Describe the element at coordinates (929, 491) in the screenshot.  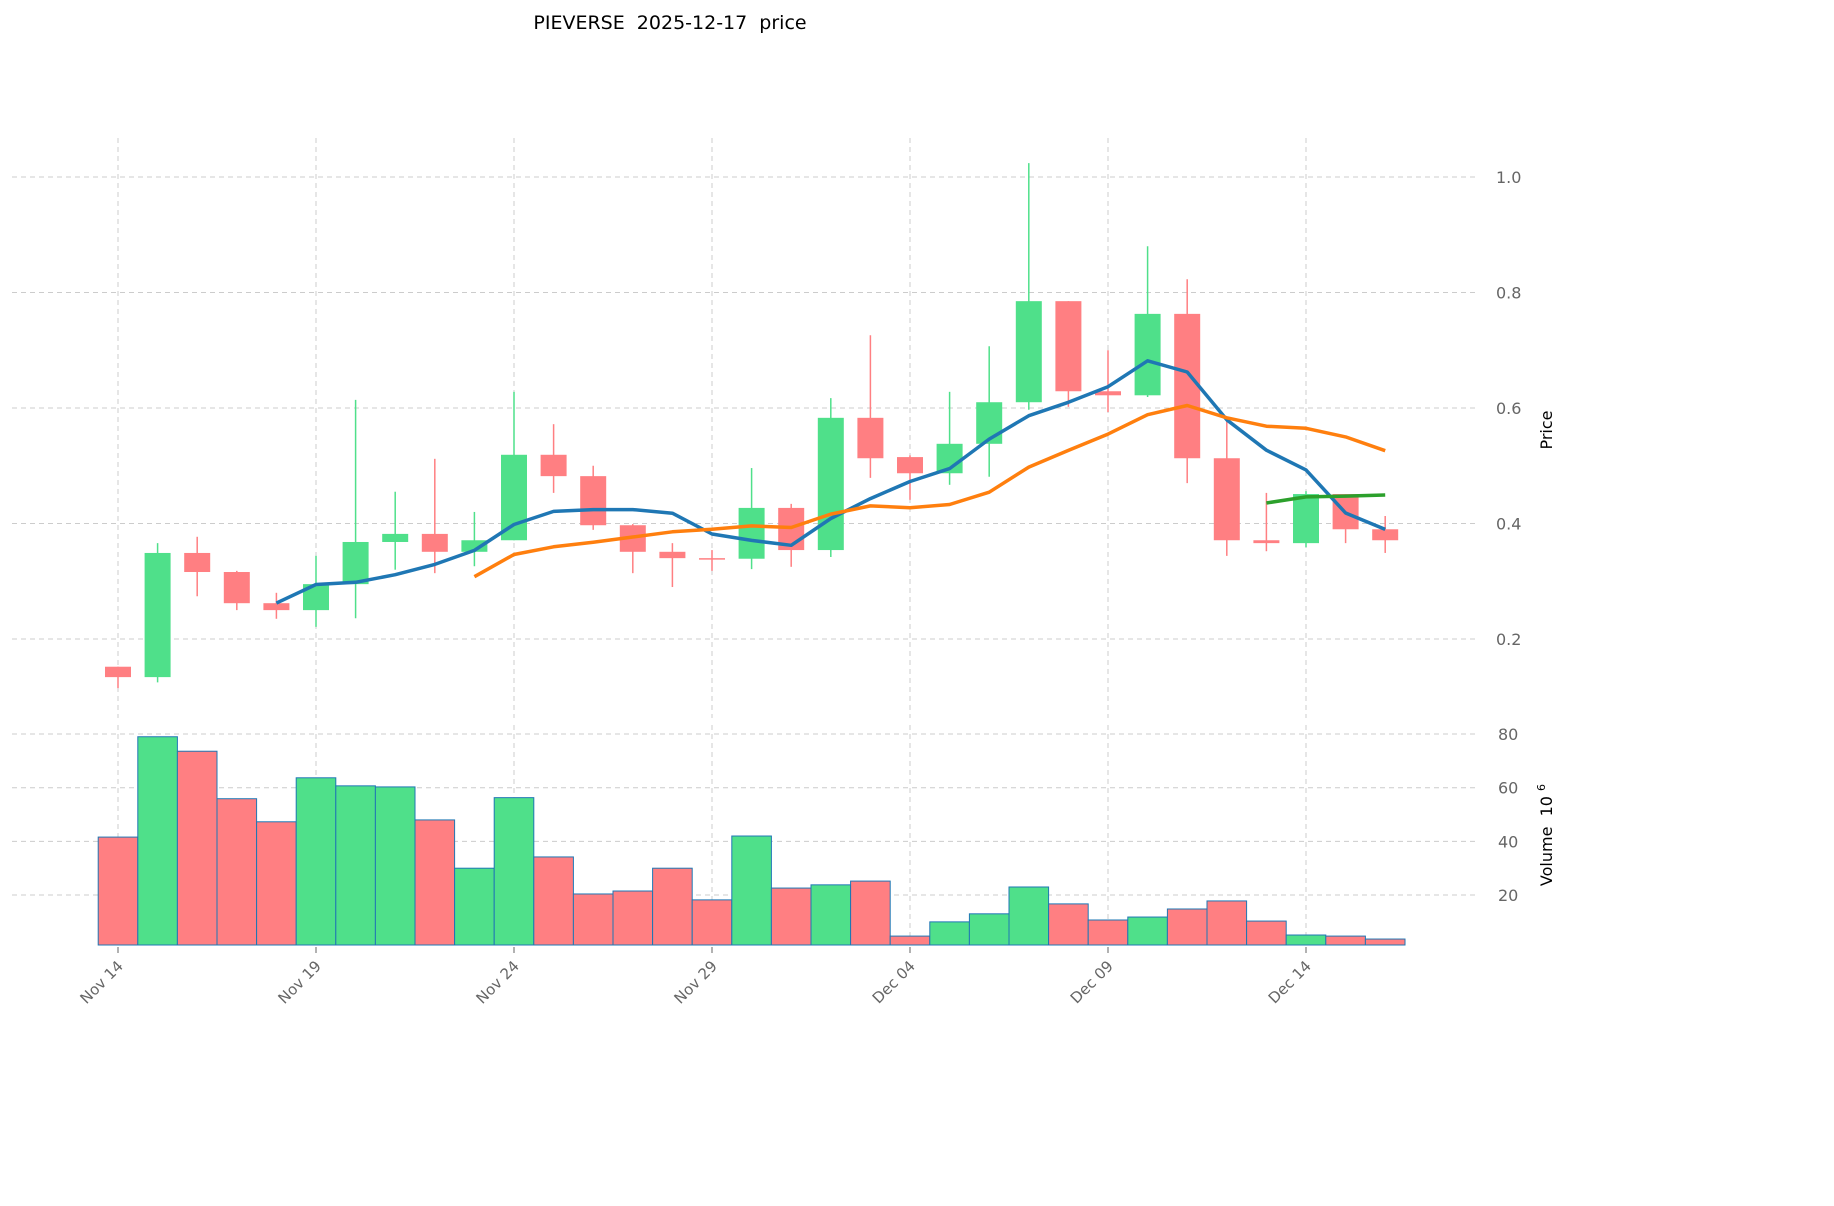
I see `ma10-line` at that location.